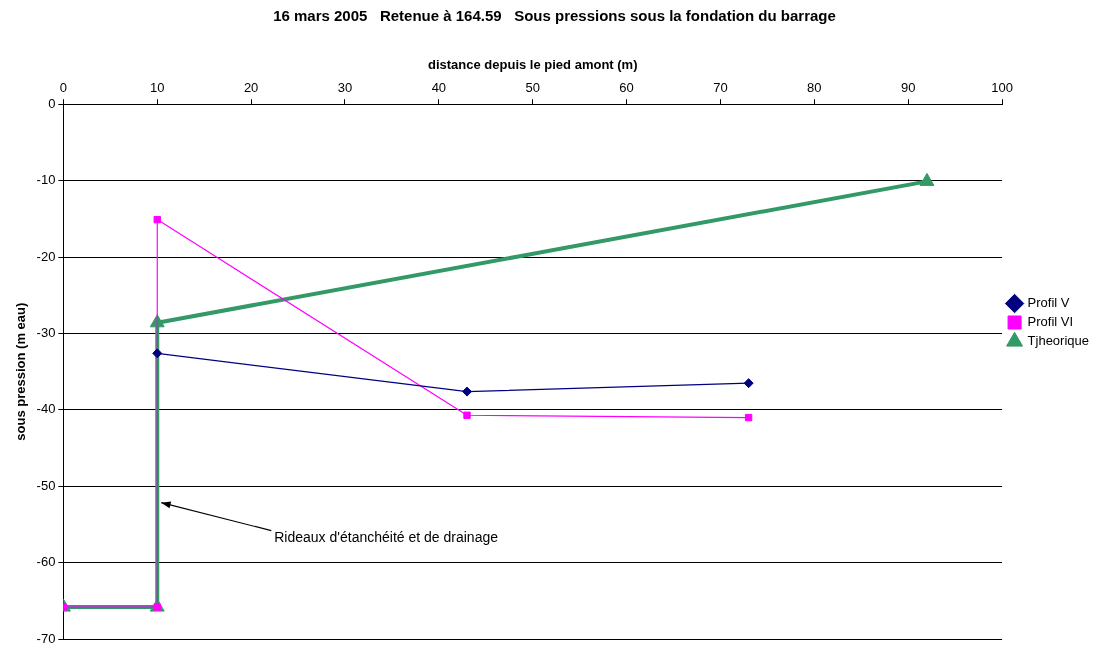  I want to click on legend-label: Profil VI, so click(1050, 322).